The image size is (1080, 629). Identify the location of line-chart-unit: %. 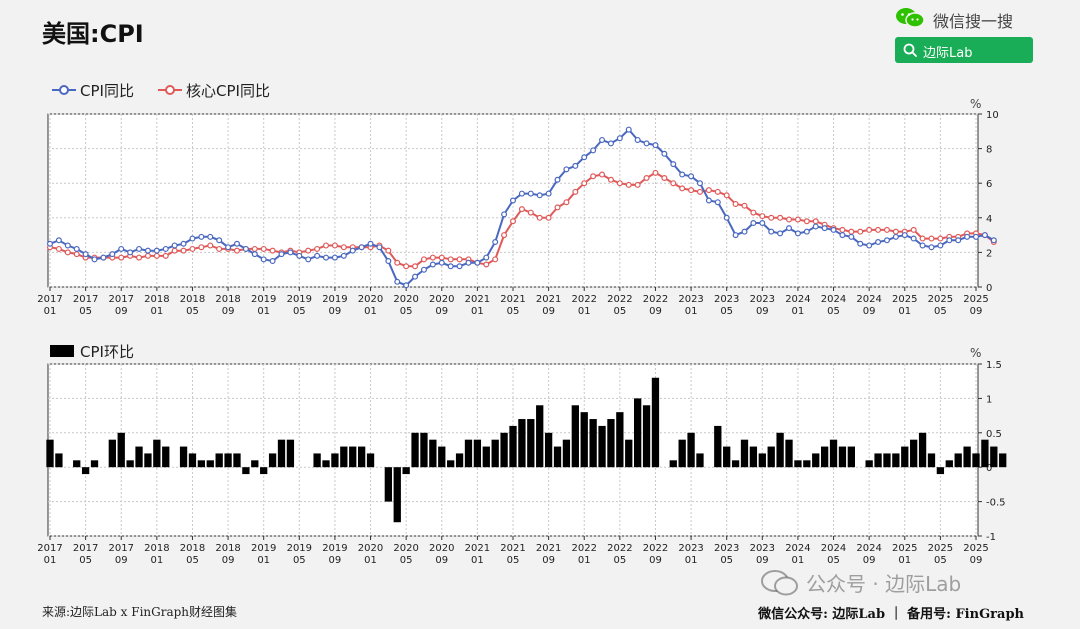
(975, 104).